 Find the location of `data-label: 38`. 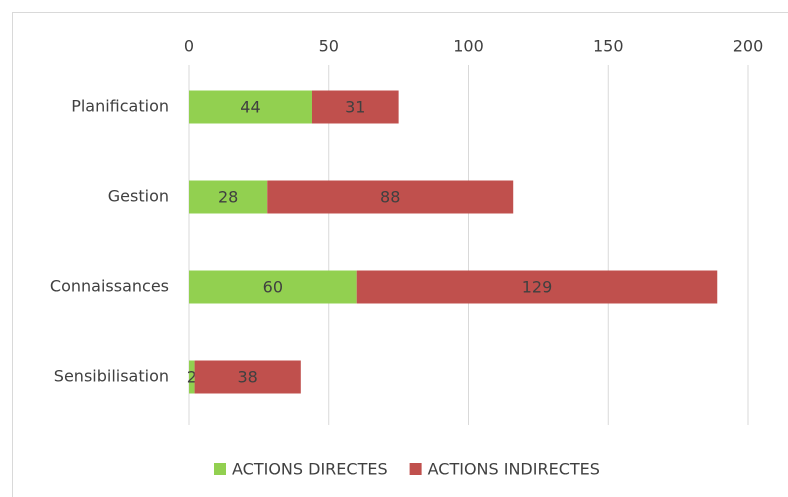

data-label: 38 is located at coordinates (248, 377).